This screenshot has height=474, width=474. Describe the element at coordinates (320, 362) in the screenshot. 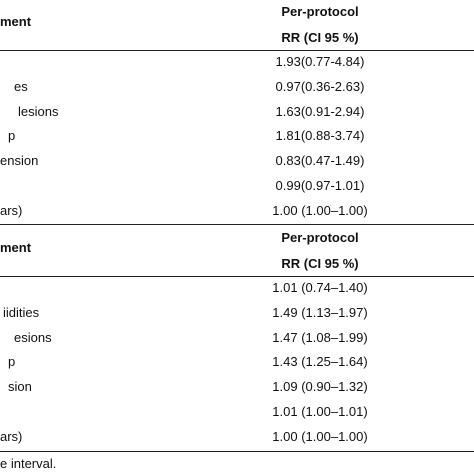

I see `rr-value: 1.43 (1.25–1.64)` at that location.